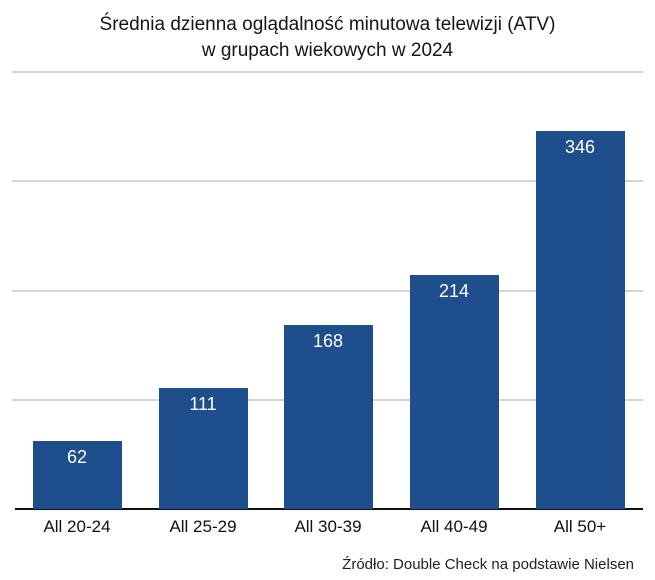 This screenshot has width=655, height=580. What do you see at coordinates (327, 50) in the screenshot?
I see `chart-title-line-2: w grupach wiekowych w 2024` at bounding box center [327, 50].